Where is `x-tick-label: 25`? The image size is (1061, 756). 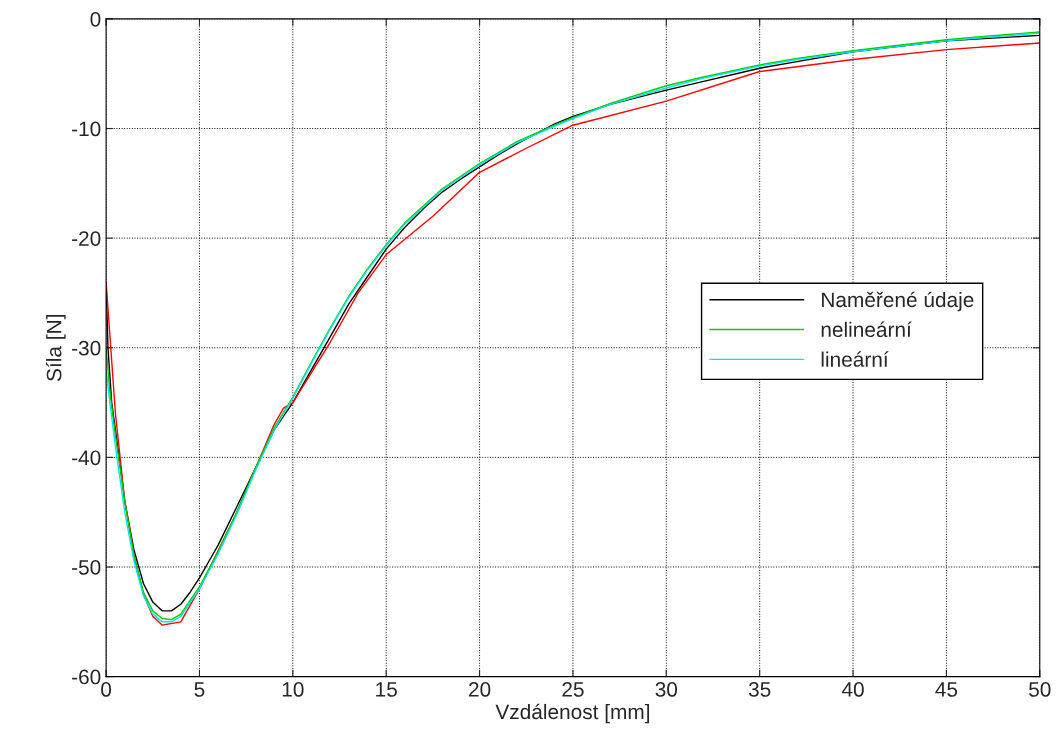 x-tick-label: 25 is located at coordinates (573, 689).